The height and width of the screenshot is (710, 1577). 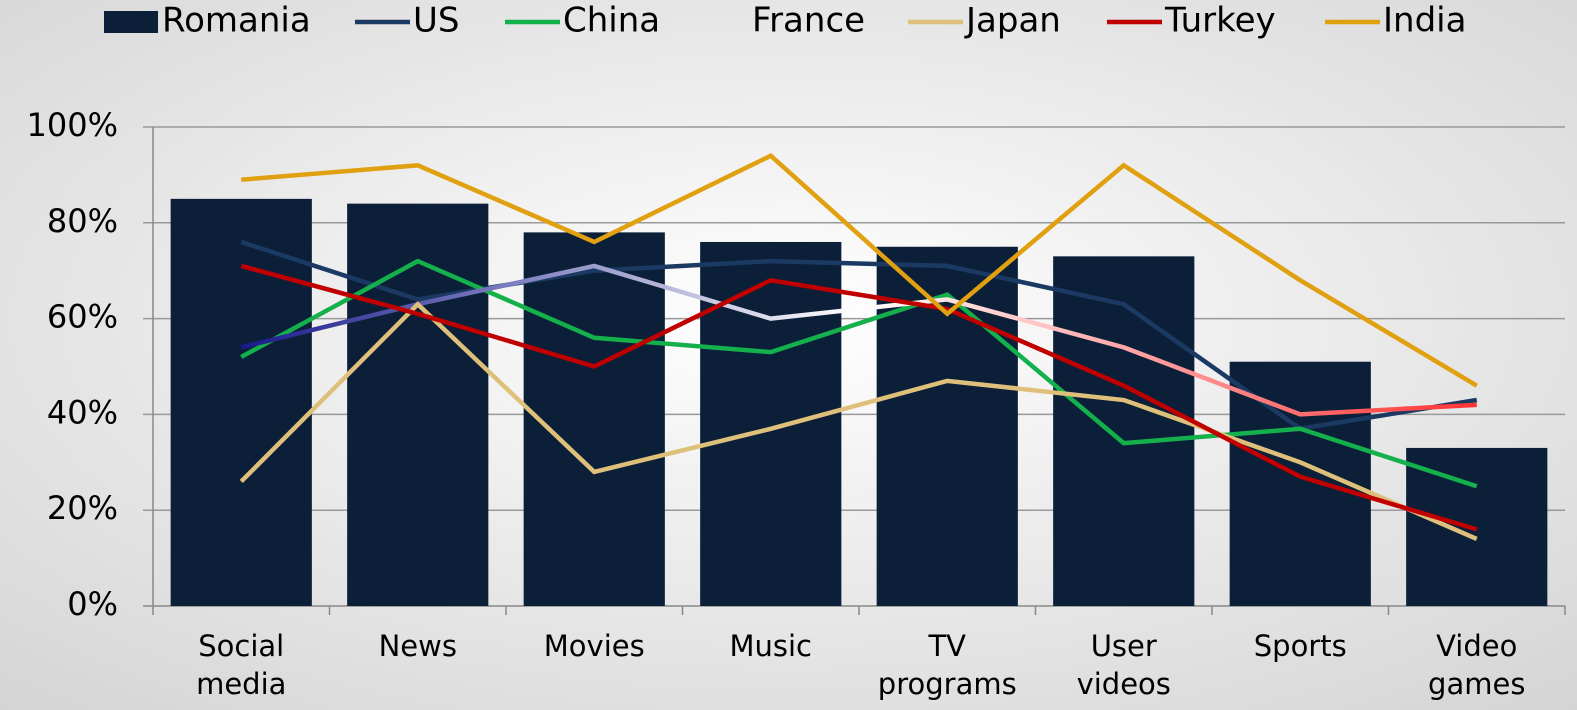 I want to click on legend-label: China, so click(x=611, y=21).